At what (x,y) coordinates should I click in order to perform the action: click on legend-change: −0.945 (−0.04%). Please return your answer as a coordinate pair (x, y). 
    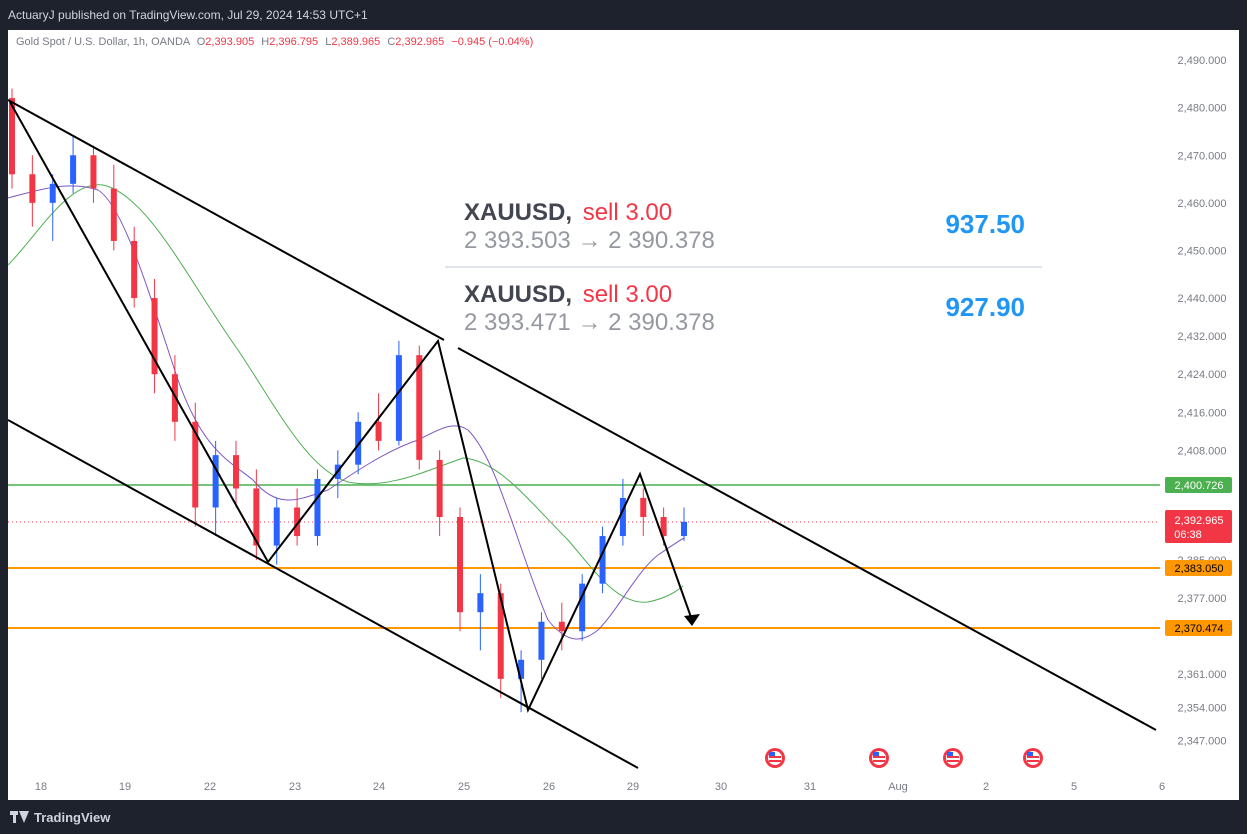
    Looking at the image, I should click on (492, 42).